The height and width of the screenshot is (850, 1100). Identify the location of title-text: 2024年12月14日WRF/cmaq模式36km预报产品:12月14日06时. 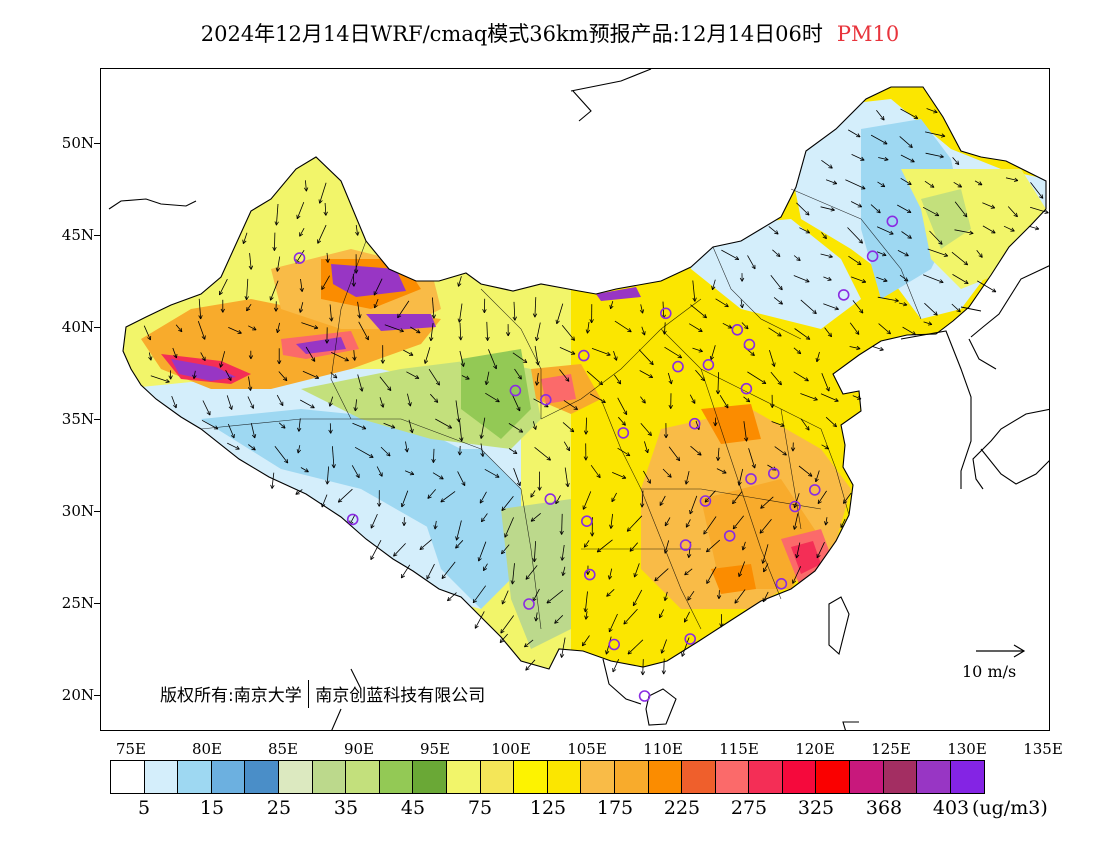
(511, 34).